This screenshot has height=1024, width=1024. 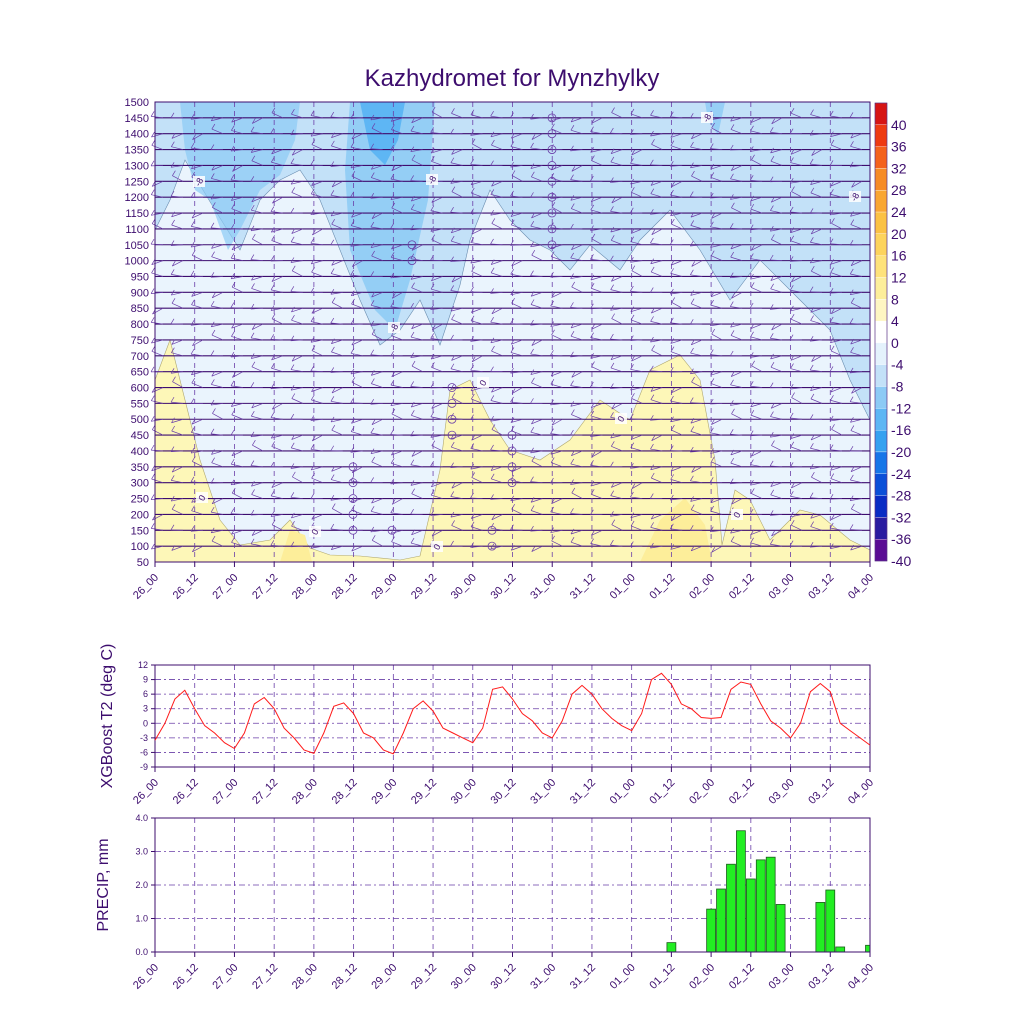 What do you see at coordinates (901, 539) in the screenshot?
I see `colorbar-label: -36` at bounding box center [901, 539].